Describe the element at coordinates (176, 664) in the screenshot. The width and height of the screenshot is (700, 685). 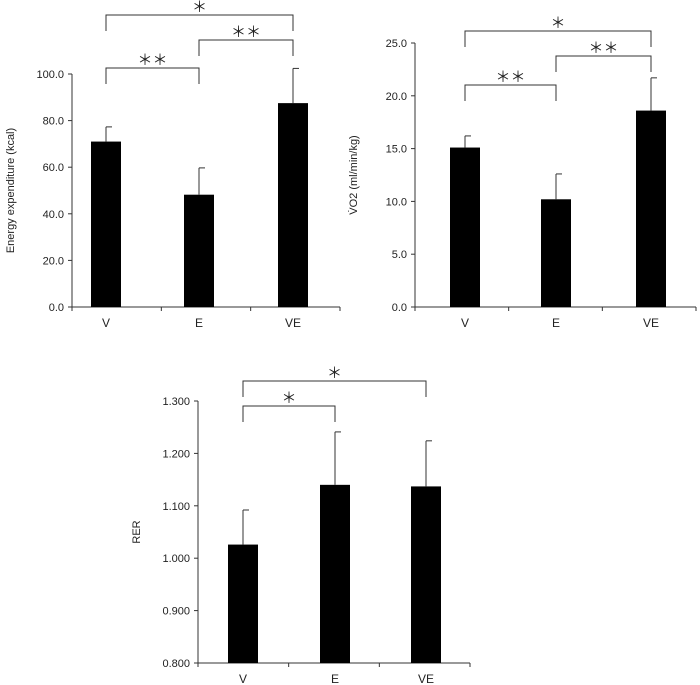
I see `y-tick-label: 0.800` at that location.